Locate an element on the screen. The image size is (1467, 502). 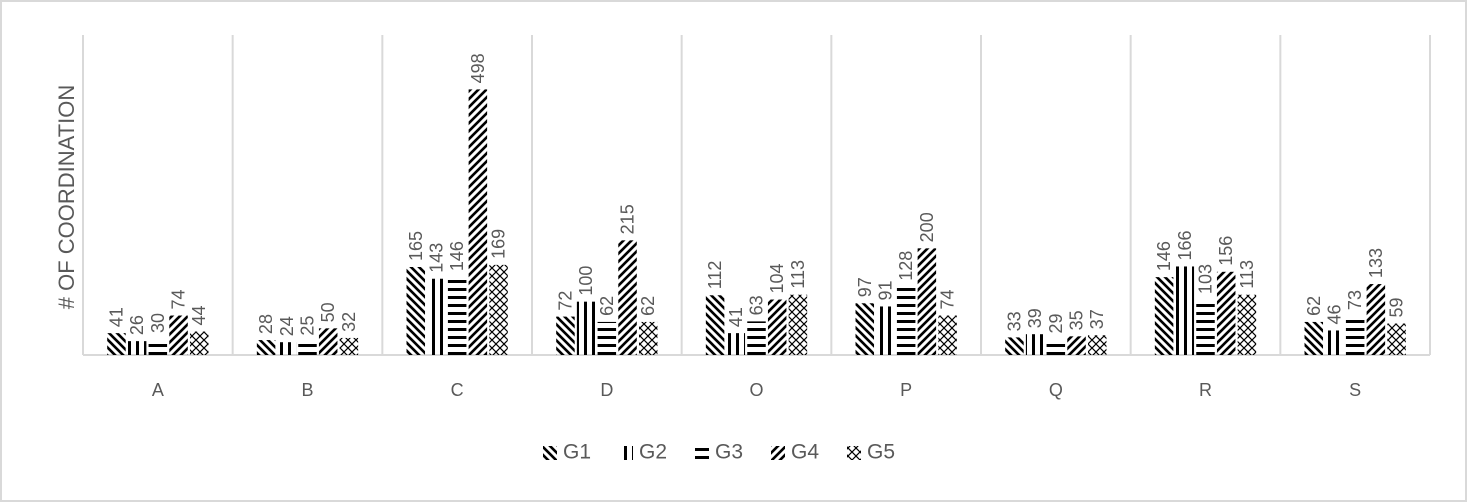
value-label: 39 is located at coordinates (1035, 318).